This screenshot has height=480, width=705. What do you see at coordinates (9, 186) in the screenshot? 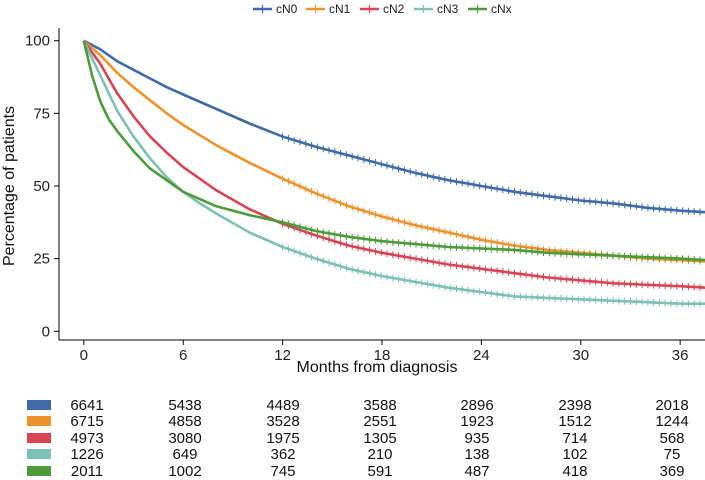
I see `y-axis-title: Percentage of patients` at bounding box center [9, 186].